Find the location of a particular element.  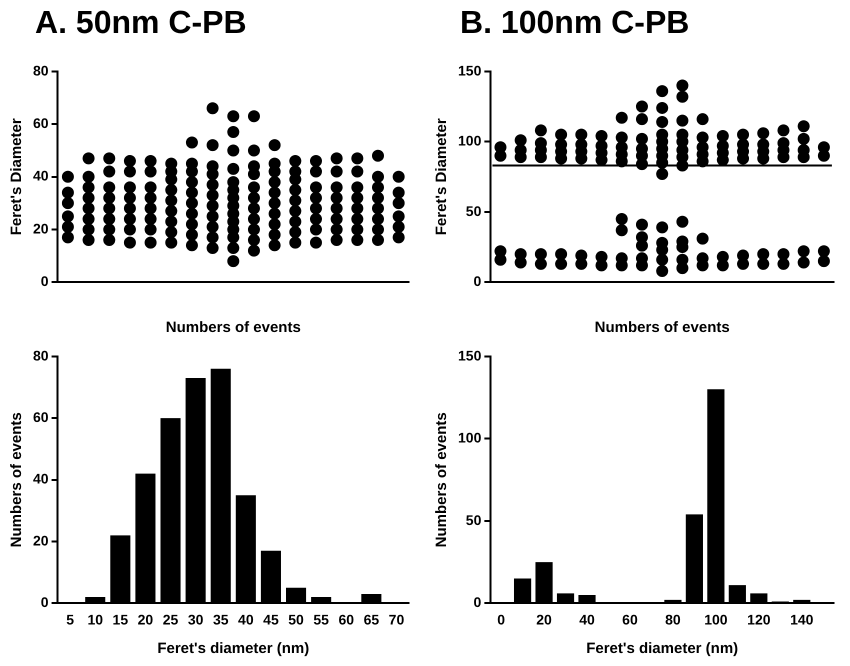

y-tick-label: 100 is located at coordinates (470, 140).